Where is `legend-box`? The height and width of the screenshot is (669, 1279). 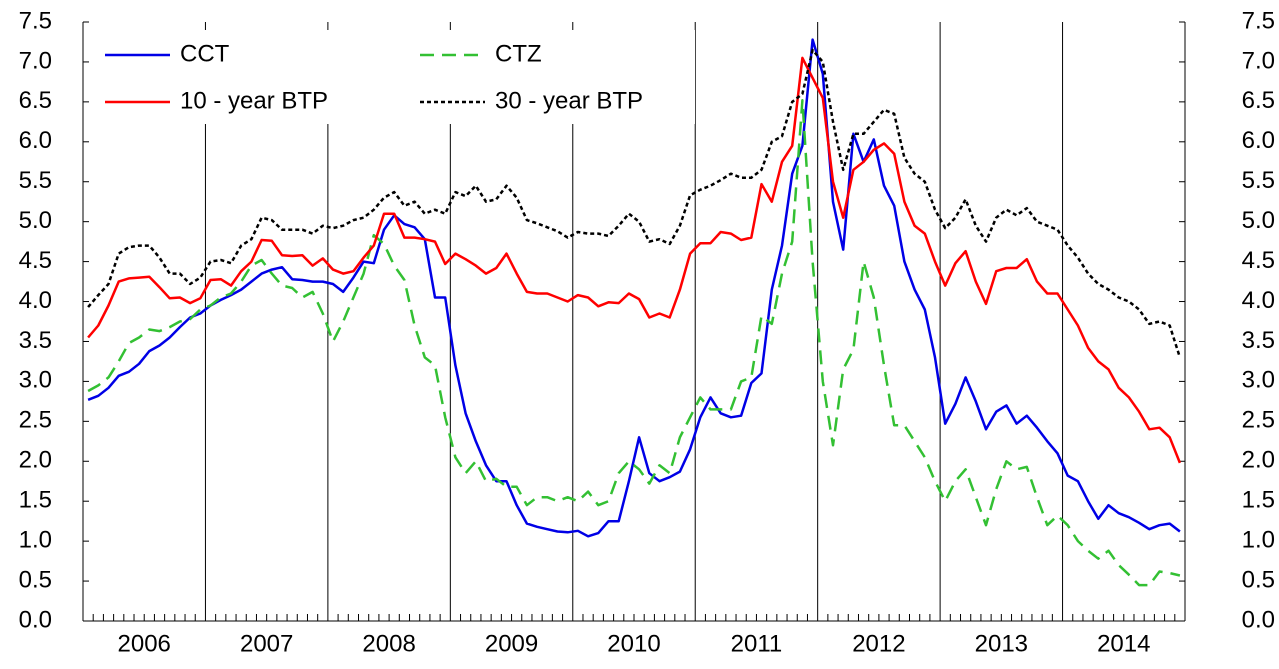
legend-box is located at coordinates (392, 77).